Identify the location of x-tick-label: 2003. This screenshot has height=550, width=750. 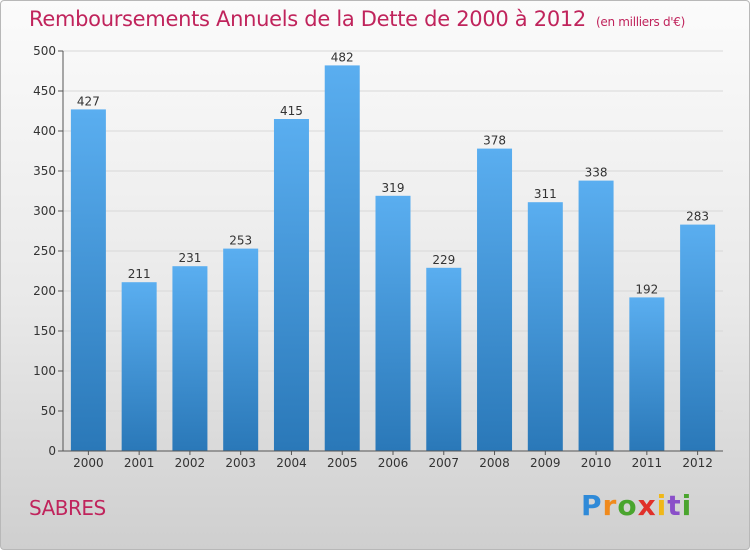
(240, 463).